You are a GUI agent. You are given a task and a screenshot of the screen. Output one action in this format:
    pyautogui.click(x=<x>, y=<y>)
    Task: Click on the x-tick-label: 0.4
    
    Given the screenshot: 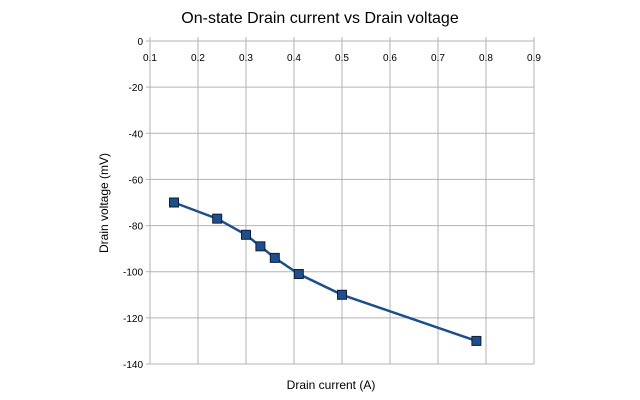 What is the action you would take?
    pyautogui.click(x=294, y=58)
    